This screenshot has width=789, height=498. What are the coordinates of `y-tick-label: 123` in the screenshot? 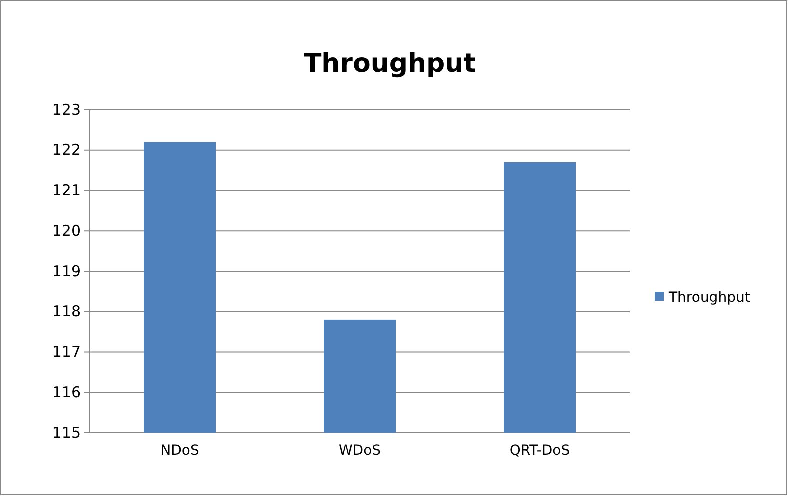 It's located at (66, 109).